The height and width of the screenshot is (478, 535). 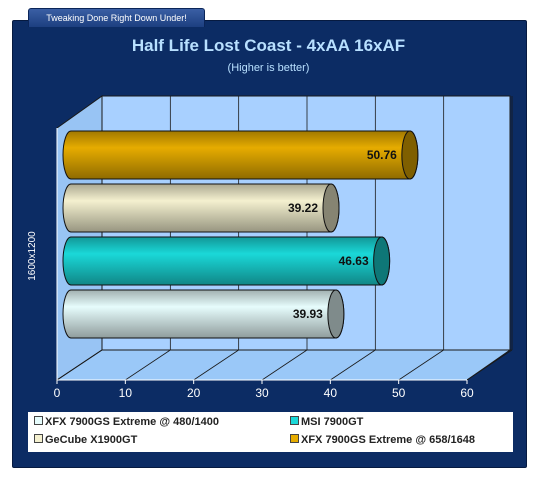 I want to click on legend-item: XFX 7900GS Extreme @ 658/1648, so click(x=382, y=440).